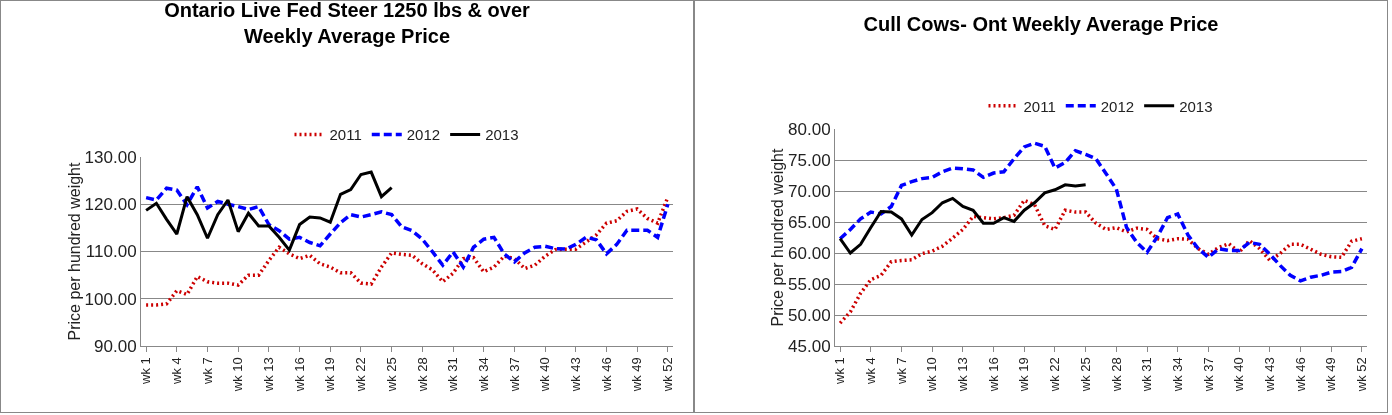 This screenshot has width=1392, height=415. What do you see at coordinates (809, 160) in the screenshot?
I see `y-tick-label: 75.00` at bounding box center [809, 160].